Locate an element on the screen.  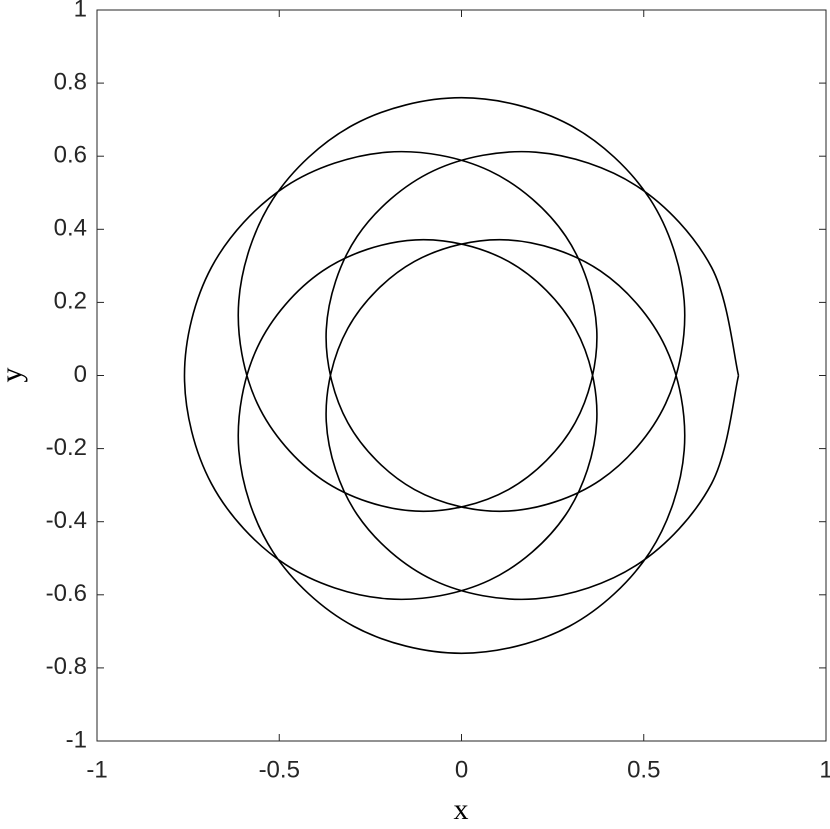
y-tick-label: -0.2 is located at coordinates (66, 447).